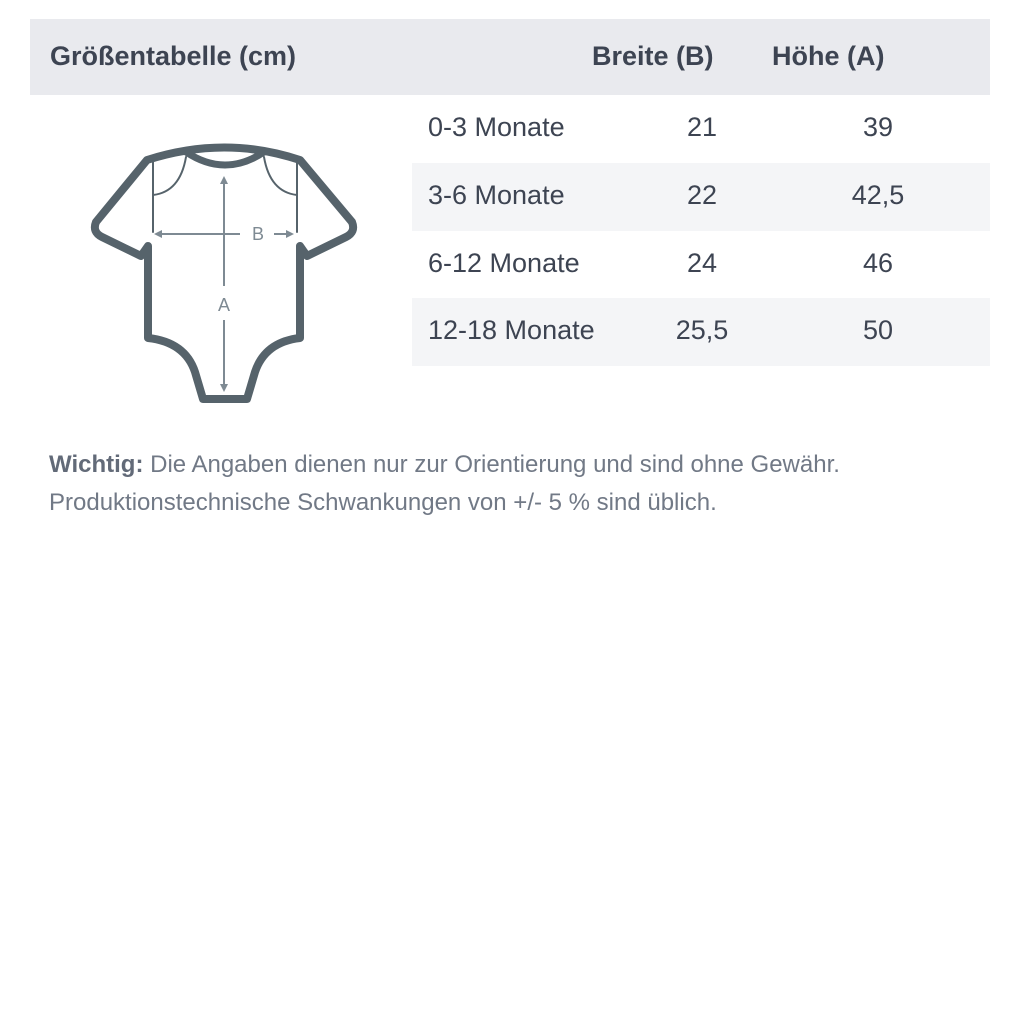 This screenshot has width=1024, height=1024. What do you see at coordinates (653, 56) in the screenshot?
I see `column-header-width: Breite (B)` at bounding box center [653, 56].